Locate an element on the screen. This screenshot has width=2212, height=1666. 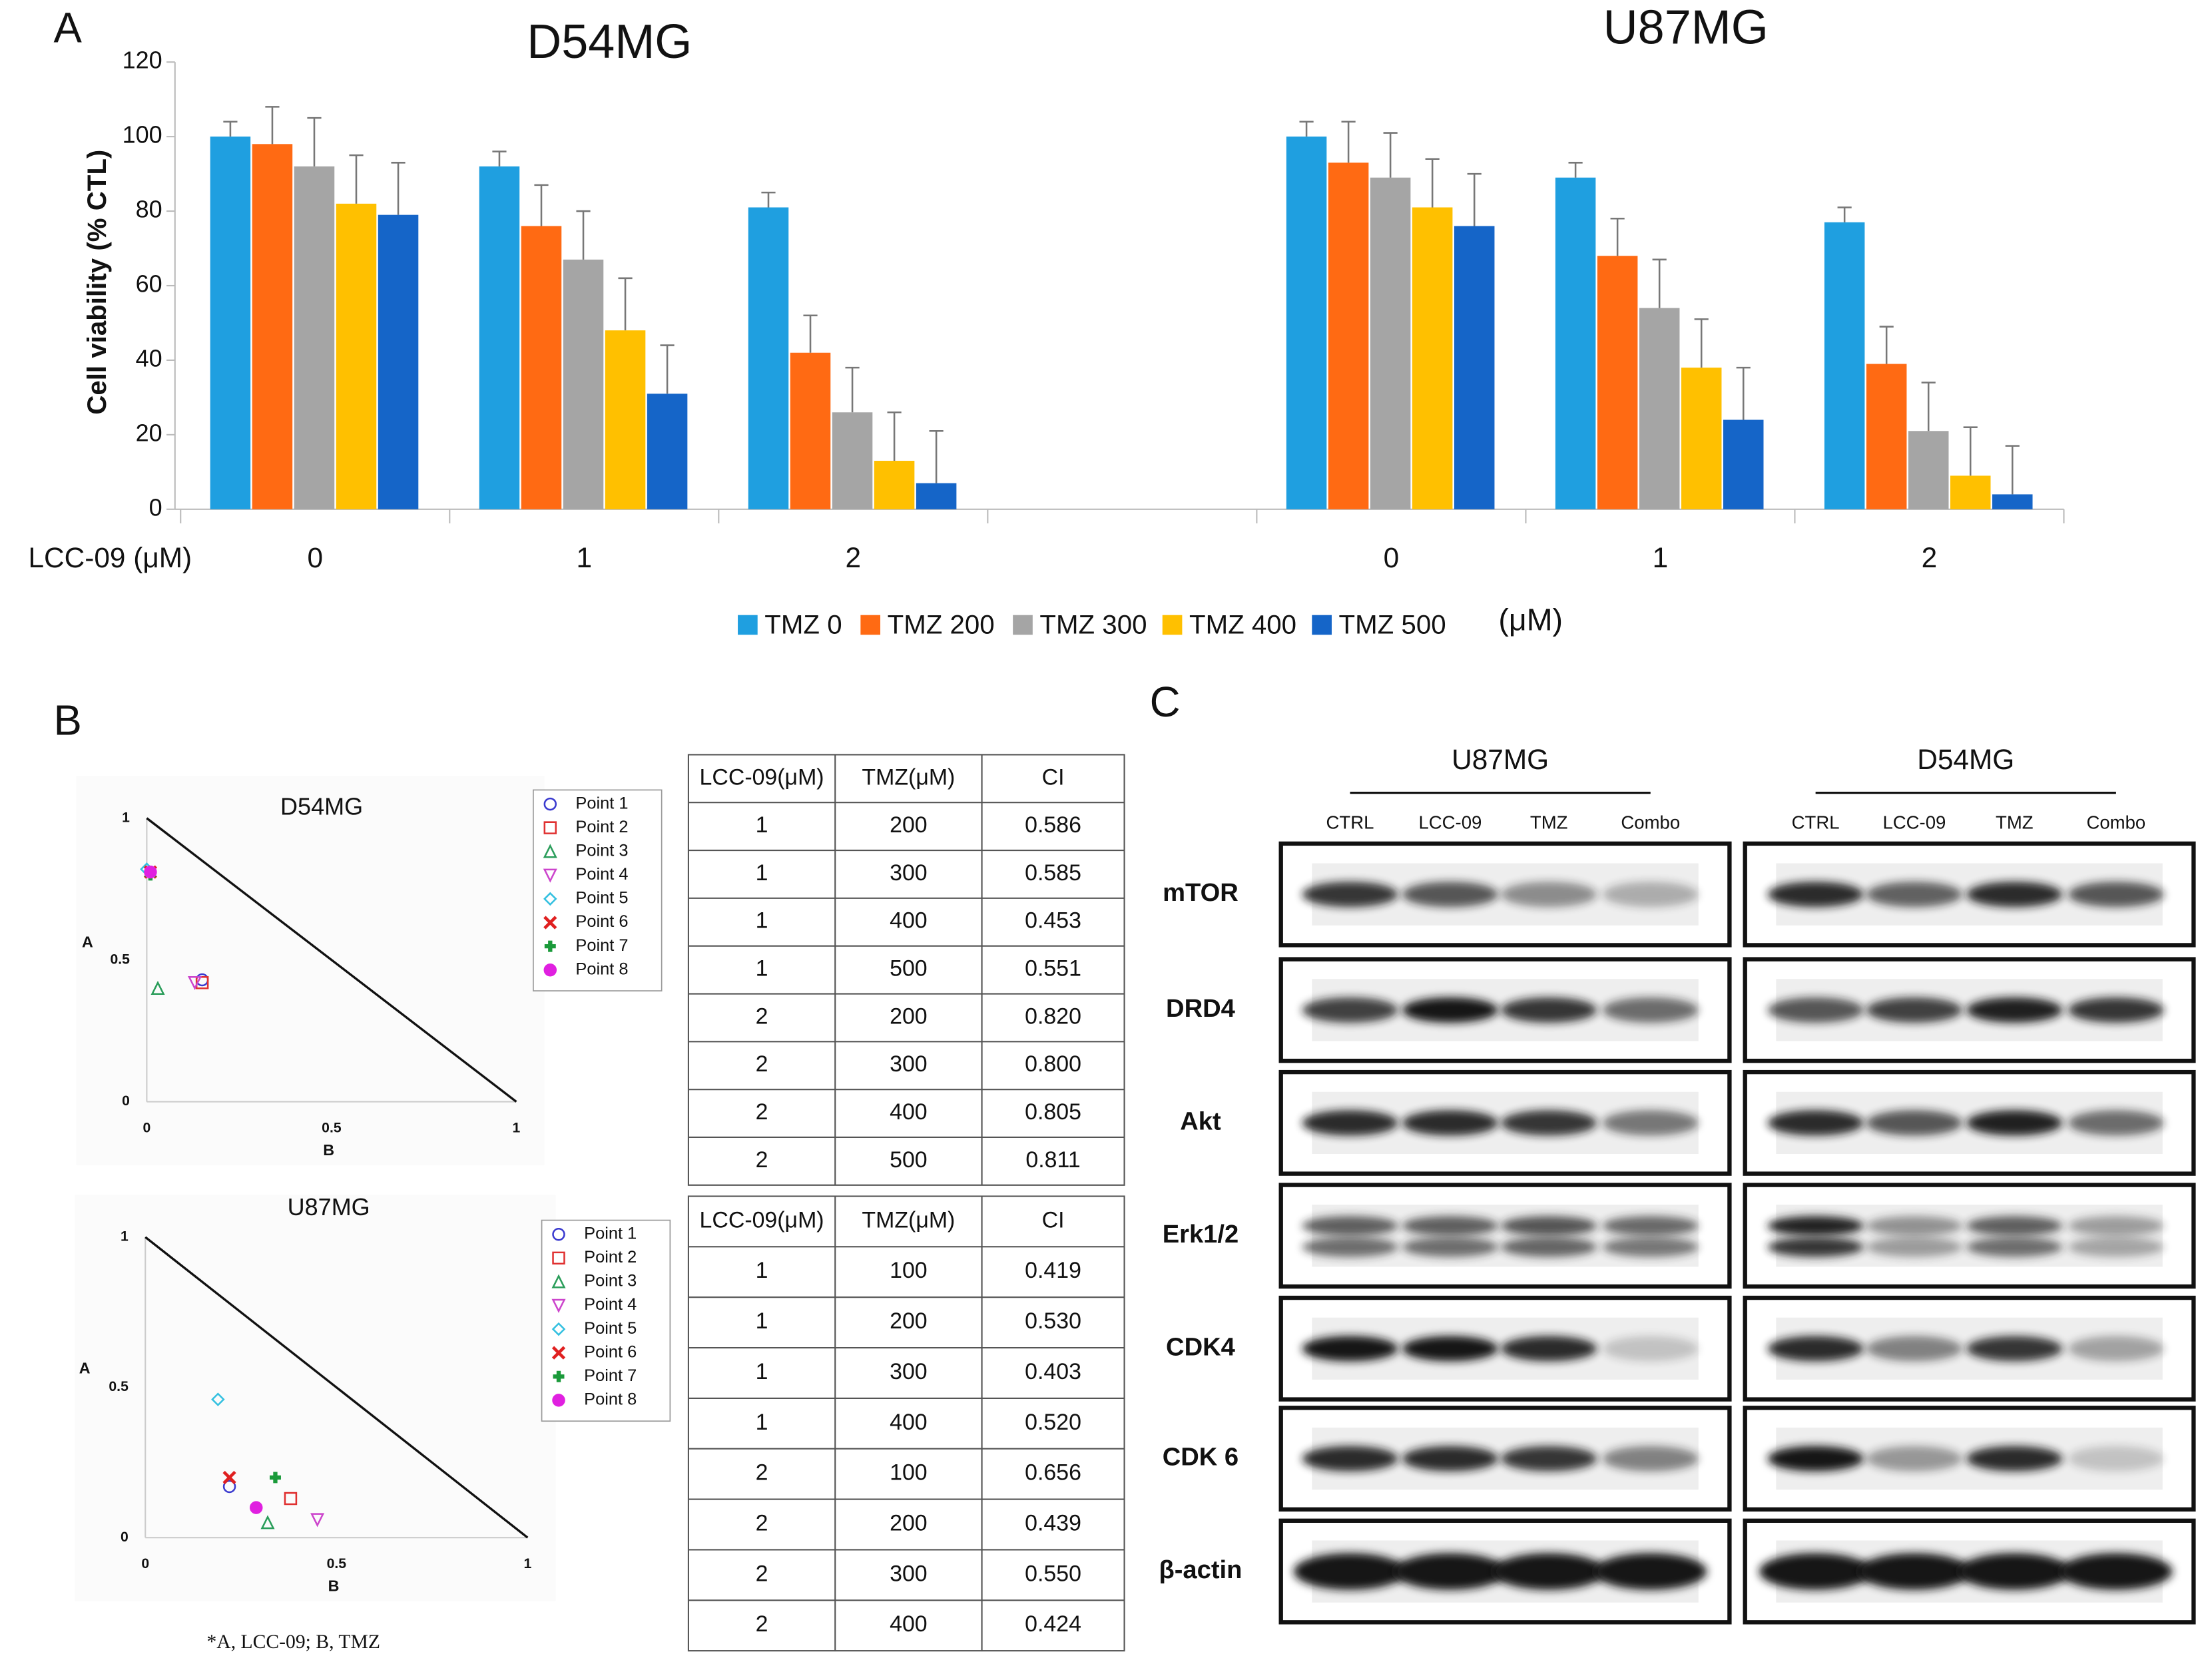
table-cell: 500 is located at coordinates (909, 968).